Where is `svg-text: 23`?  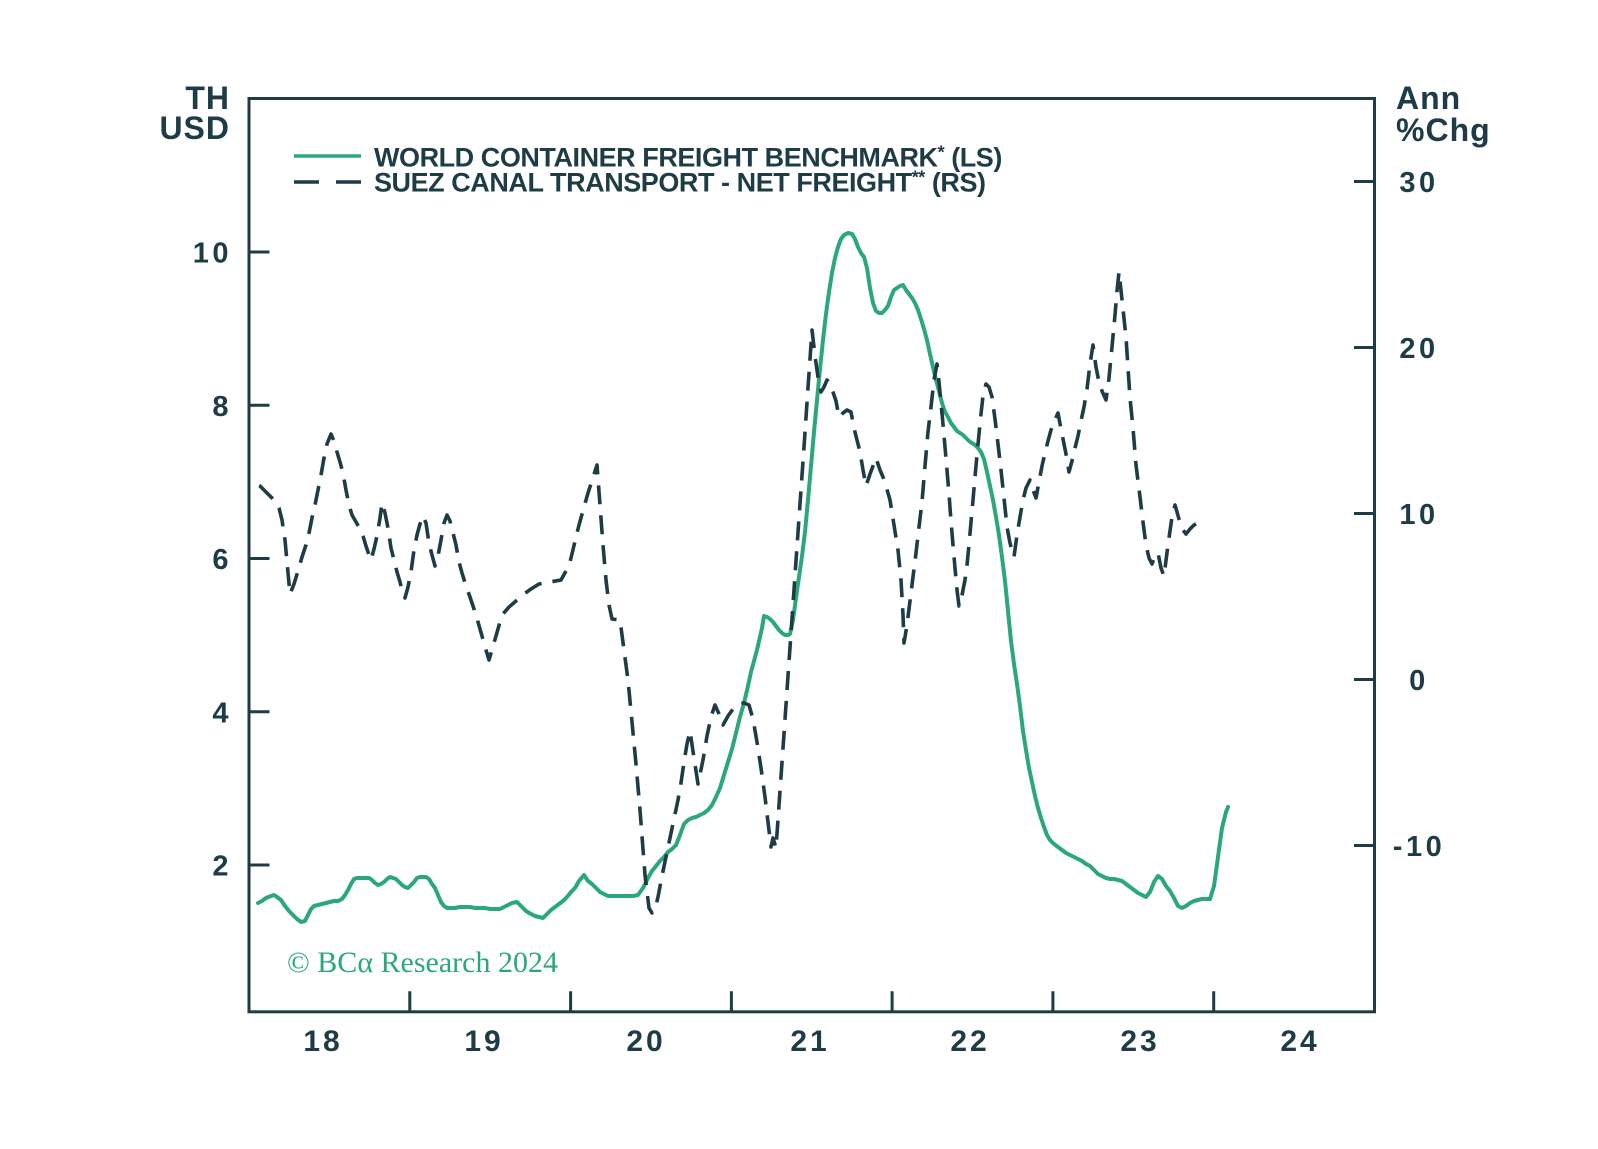 svg-text: 23 is located at coordinates (1139, 1041).